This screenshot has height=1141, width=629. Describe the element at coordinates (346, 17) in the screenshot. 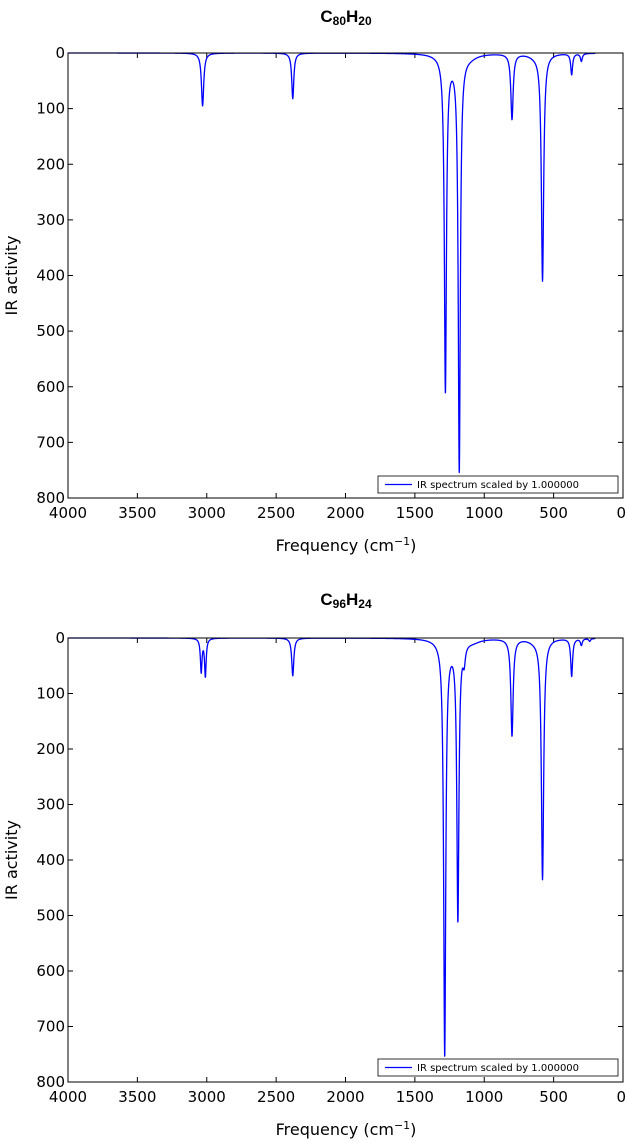

I see `chart-title: C80H20` at that location.